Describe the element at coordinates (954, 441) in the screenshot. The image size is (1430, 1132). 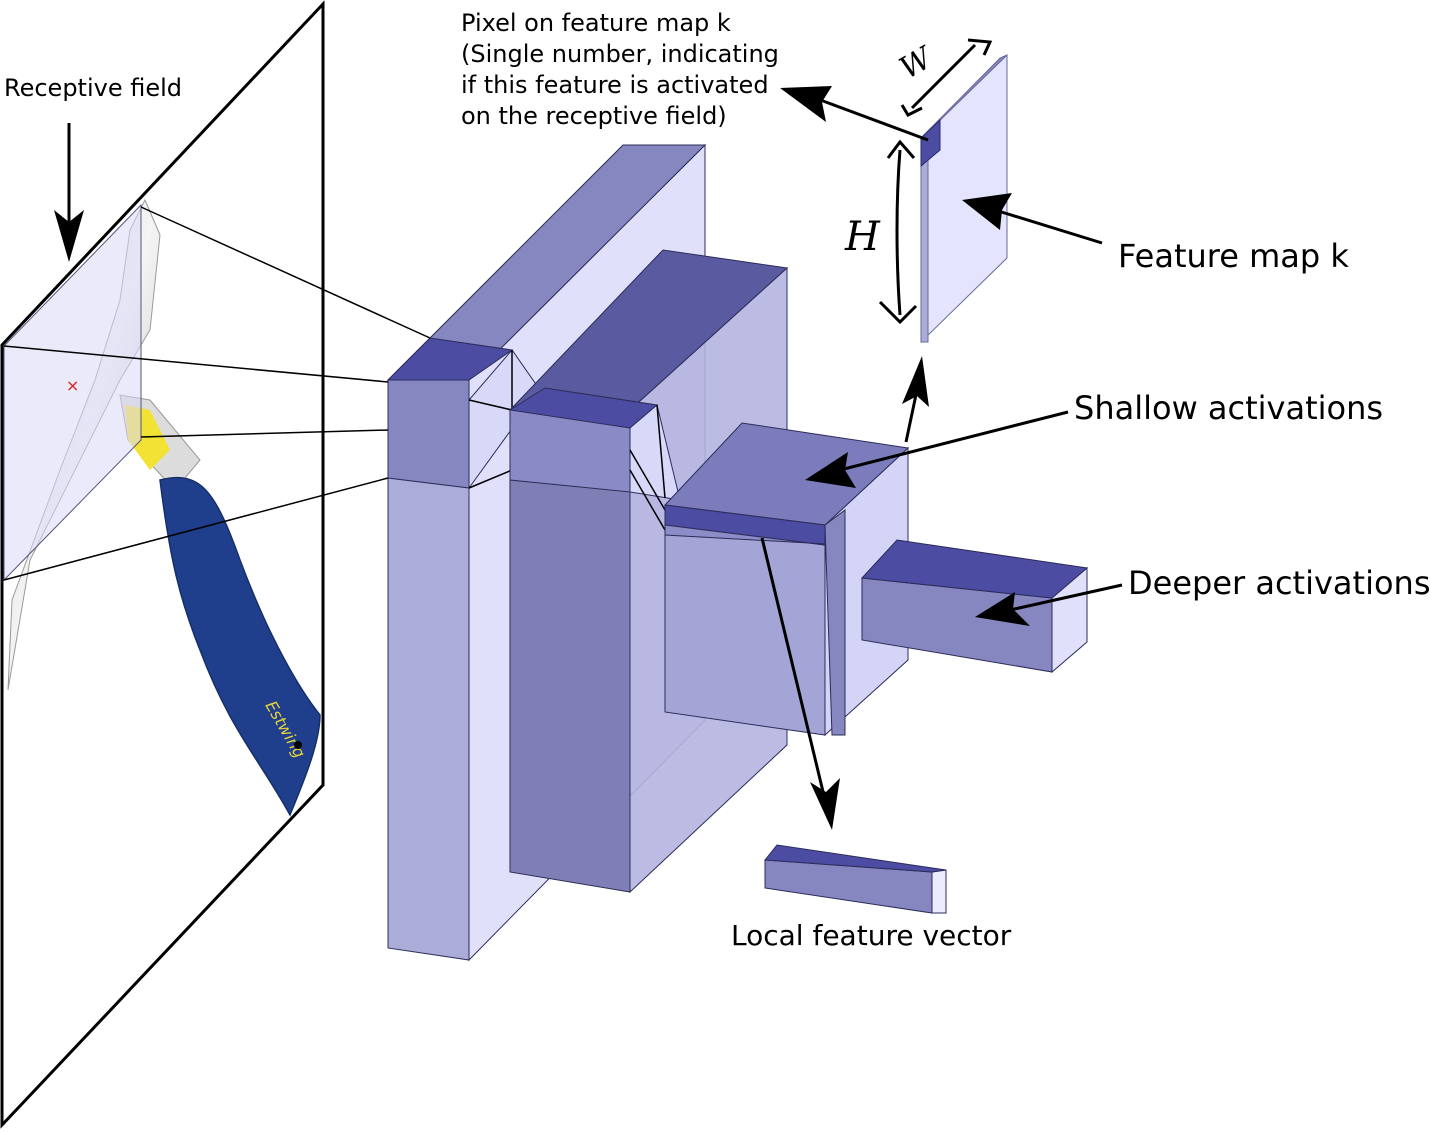
I see `shallow-arrow-line` at that location.